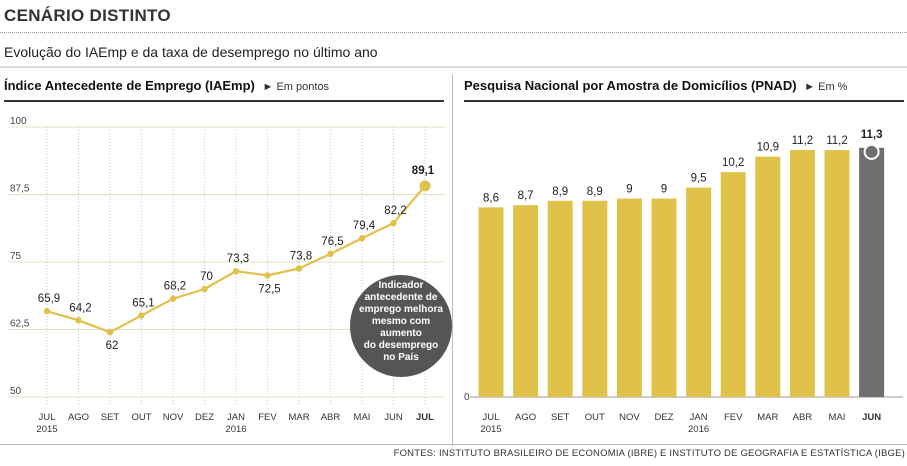 The width and height of the screenshot is (907, 466). Describe the element at coordinates (453, 67) in the screenshot. I see `subtitle-divider` at that location.